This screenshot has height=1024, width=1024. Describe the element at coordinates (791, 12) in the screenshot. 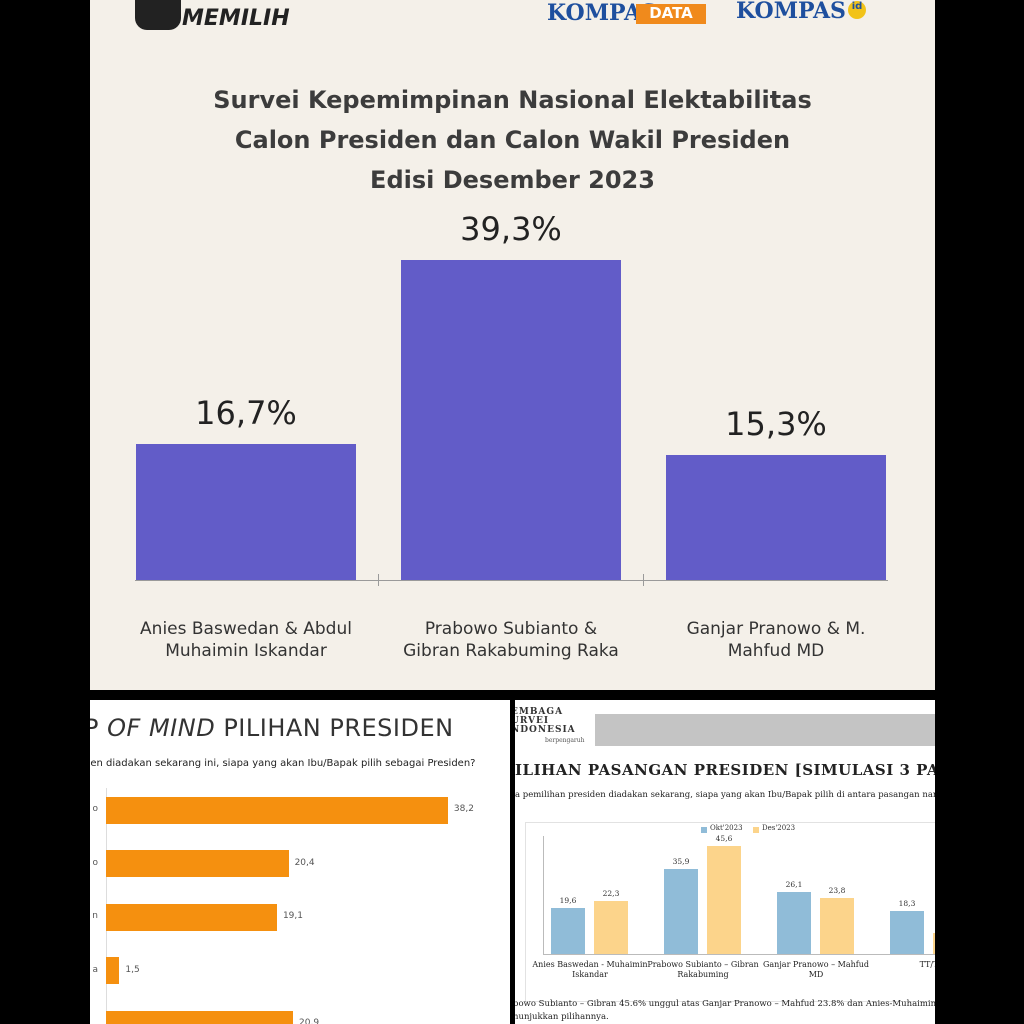

I see `logo-kompas-id: KOMPAS` at that location.